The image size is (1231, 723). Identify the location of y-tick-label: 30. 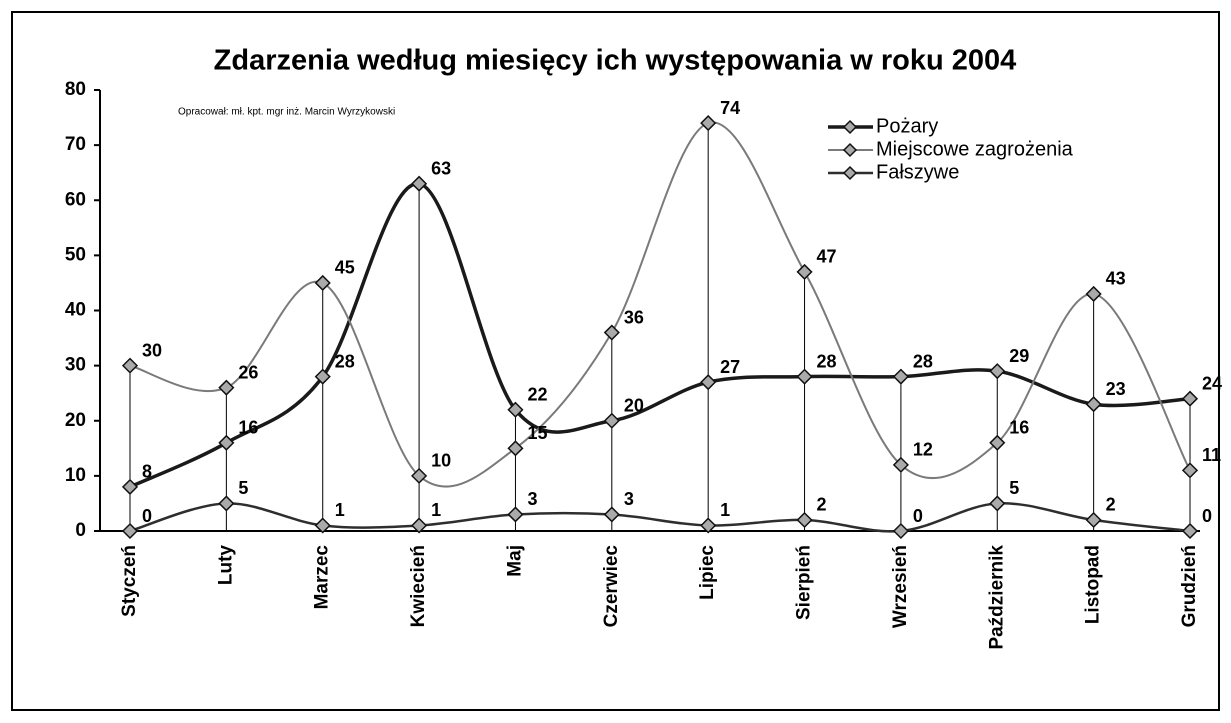
(75, 365).